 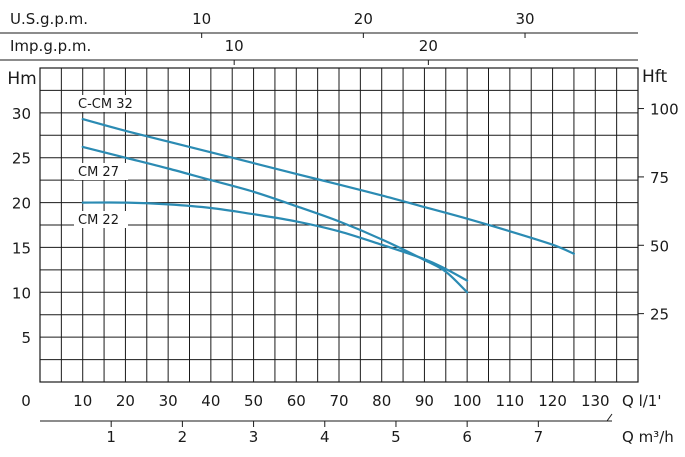 What do you see at coordinates (210, 401) in the screenshot?
I see `x-tick-label: 40` at bounding box center [210, 401].